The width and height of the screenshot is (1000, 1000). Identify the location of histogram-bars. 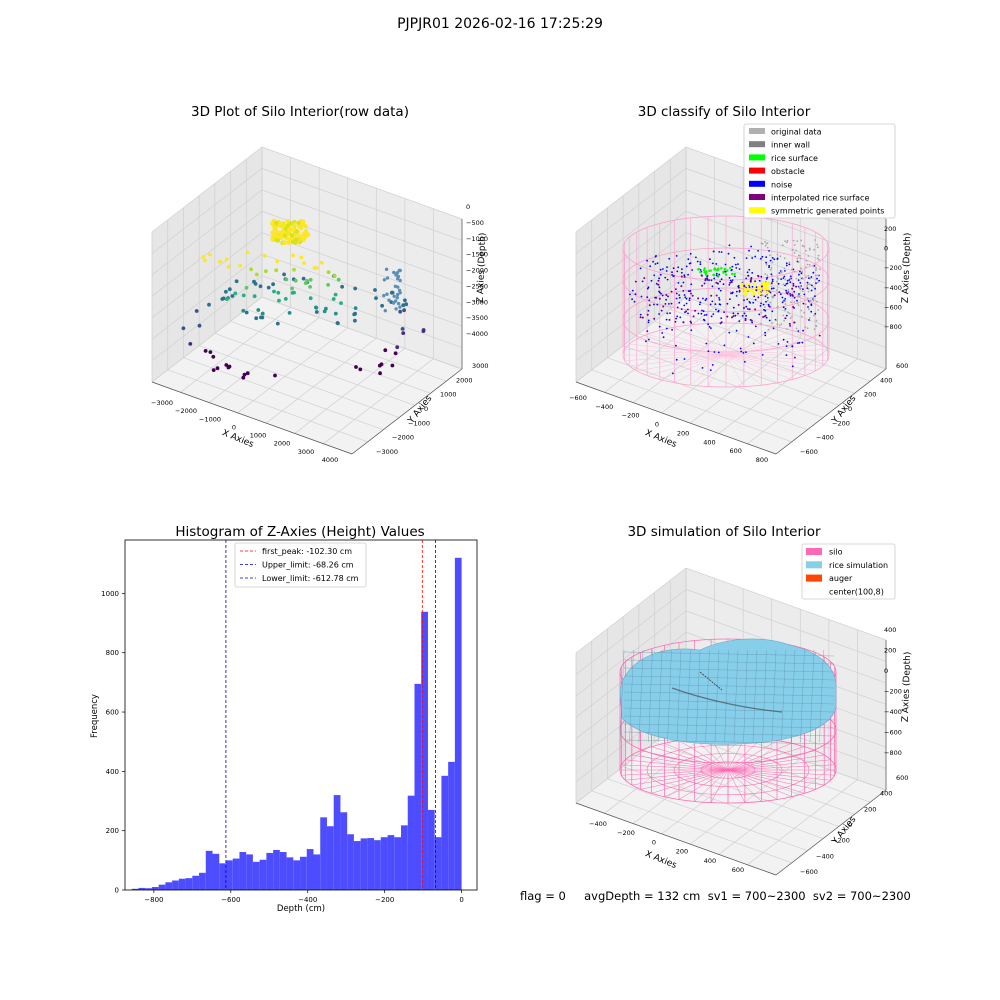
(296, 723).